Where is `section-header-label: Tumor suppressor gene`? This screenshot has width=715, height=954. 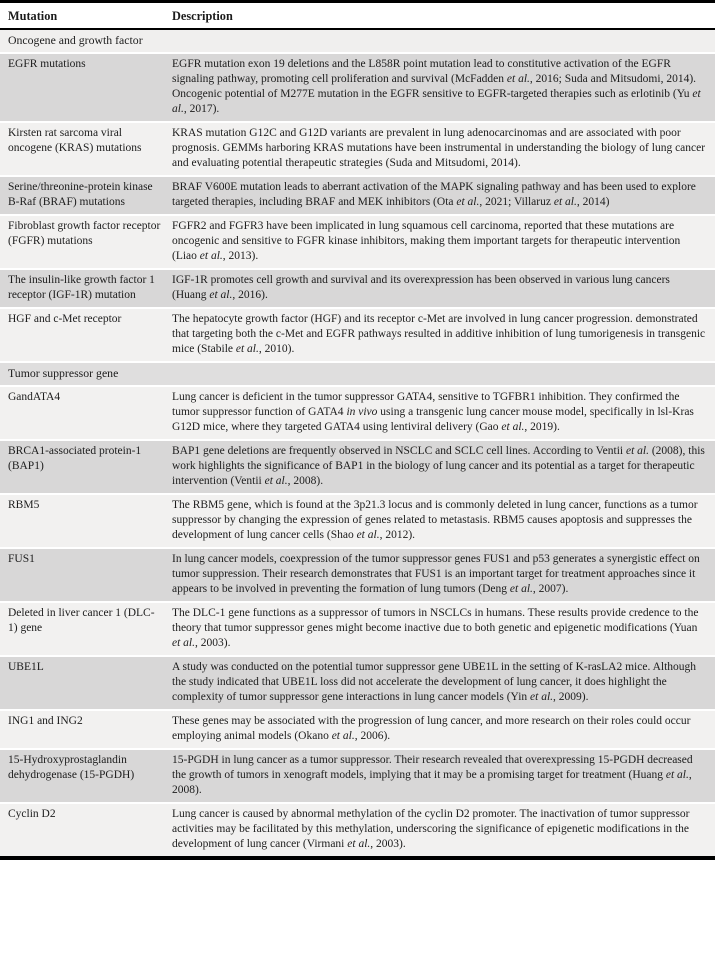
section-header-label: Tumor suppressor gene is located at coordinates (357, 374).